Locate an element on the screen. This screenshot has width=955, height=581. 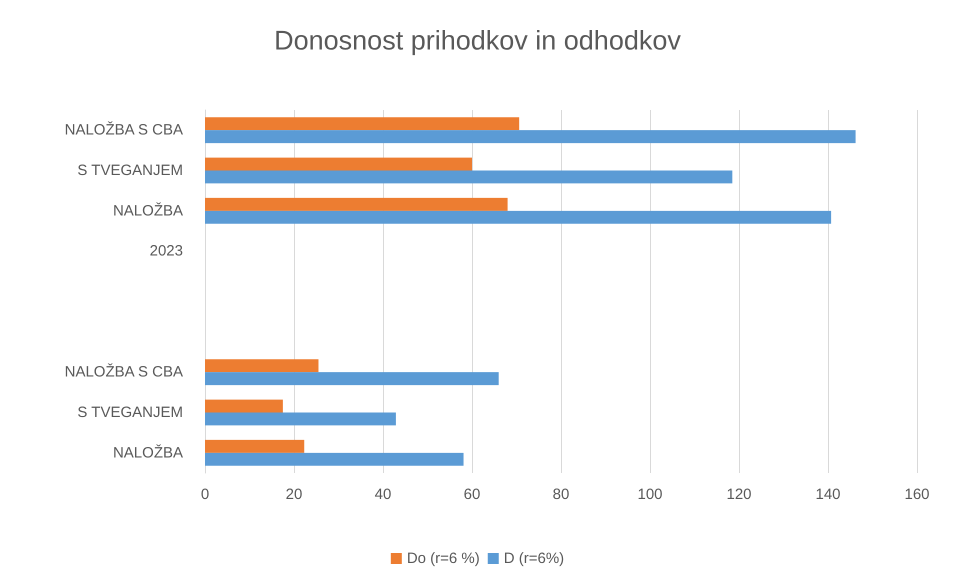
x-tick-label: 140 is located at coordinates (828, 494).